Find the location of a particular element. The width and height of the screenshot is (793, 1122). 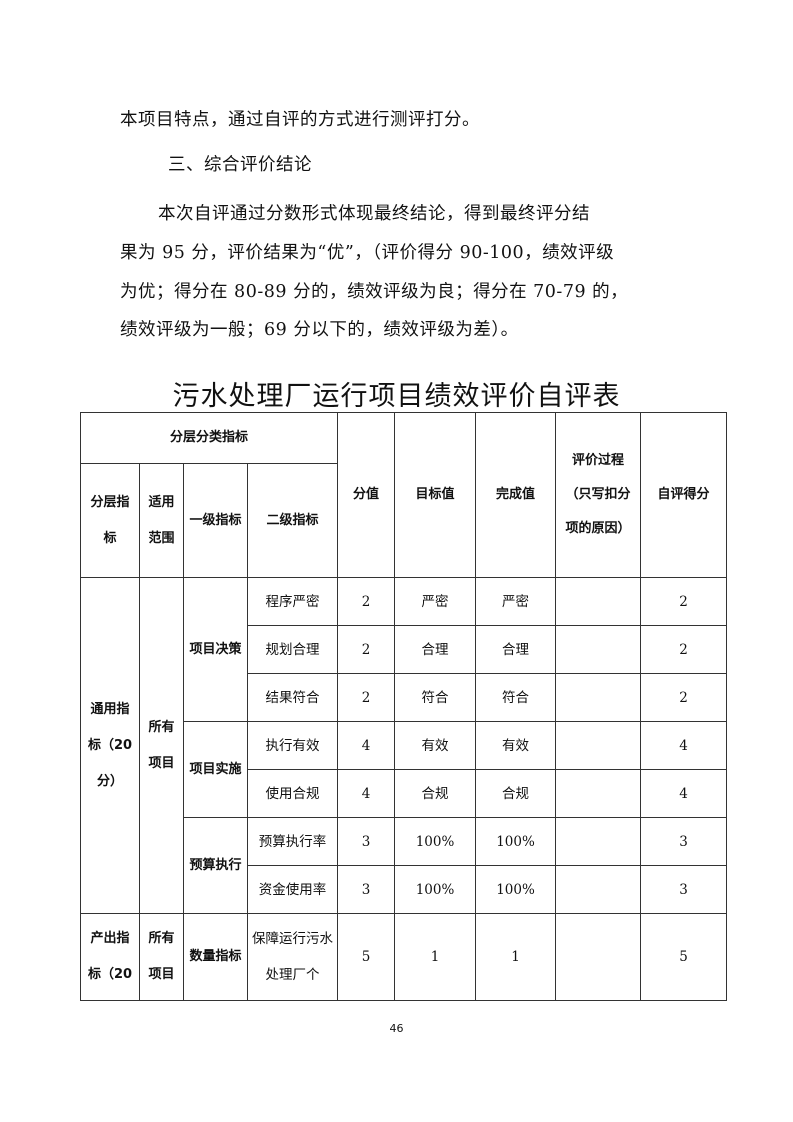

header-level2: 二级指标 is located at coordinates (292, 520).